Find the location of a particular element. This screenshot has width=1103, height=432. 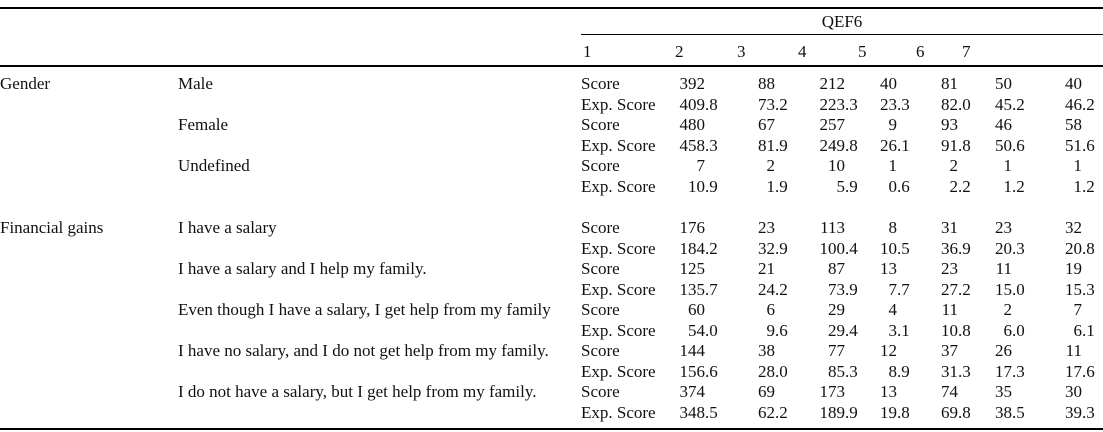

exp-score-int: 7 is located at coordinates (893, 289).